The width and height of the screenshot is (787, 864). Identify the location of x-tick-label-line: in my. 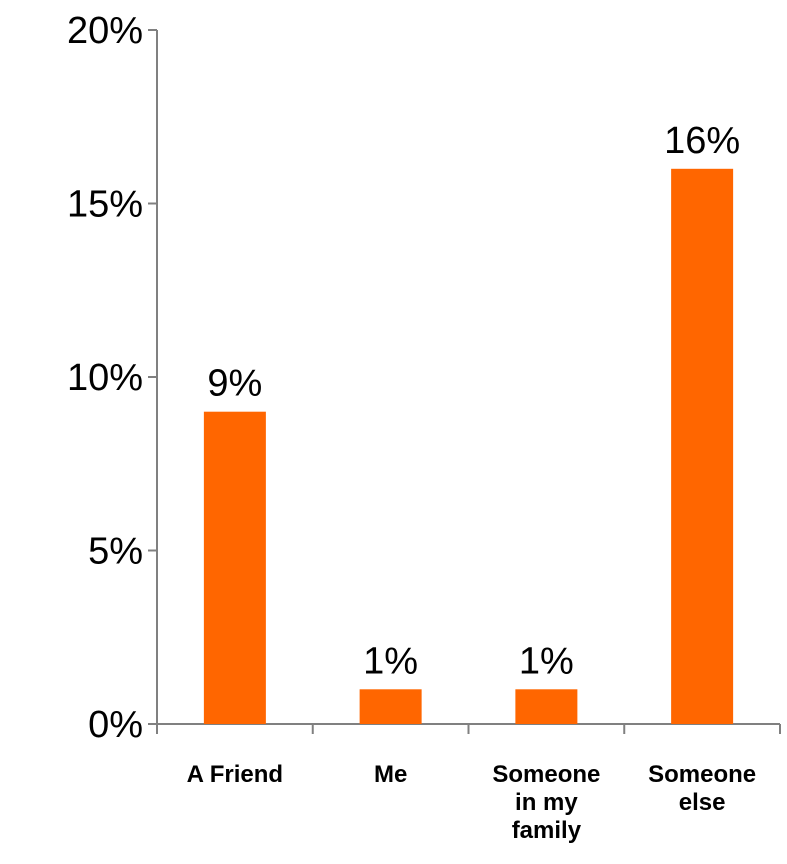
(546, 802).